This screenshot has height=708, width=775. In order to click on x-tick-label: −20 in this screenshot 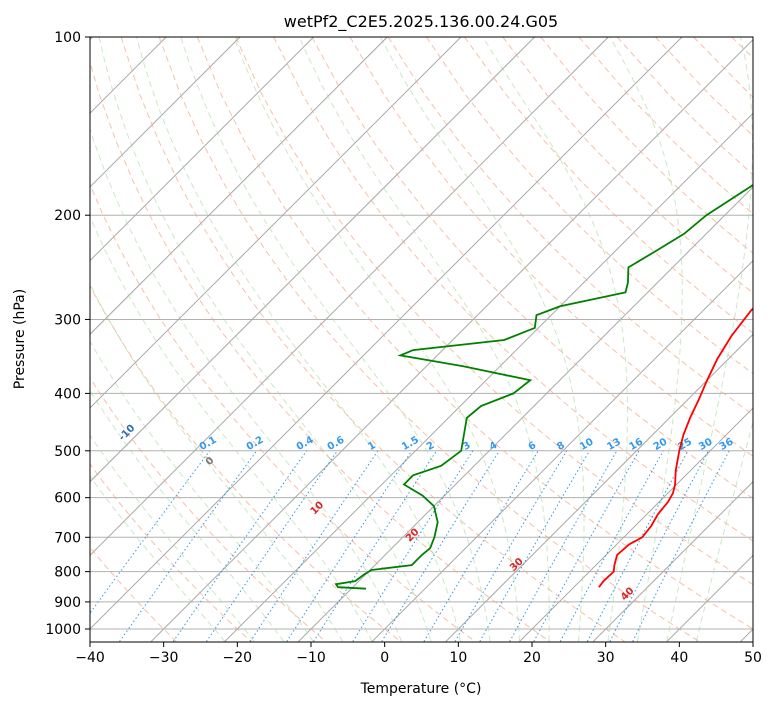, I will do `click(238, 658)`.